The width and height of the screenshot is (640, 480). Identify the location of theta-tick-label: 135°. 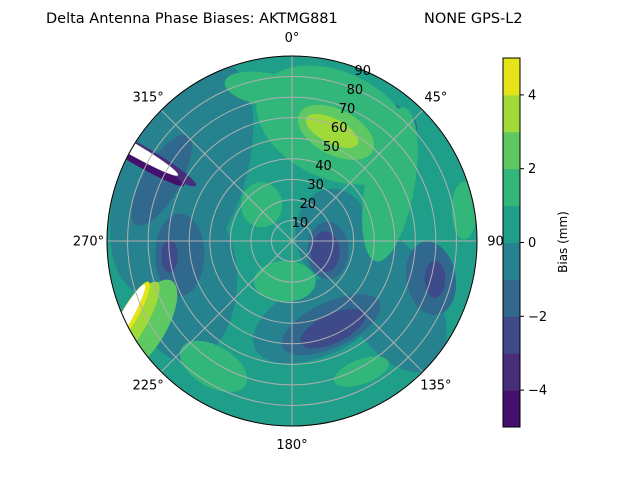
(435, 385).